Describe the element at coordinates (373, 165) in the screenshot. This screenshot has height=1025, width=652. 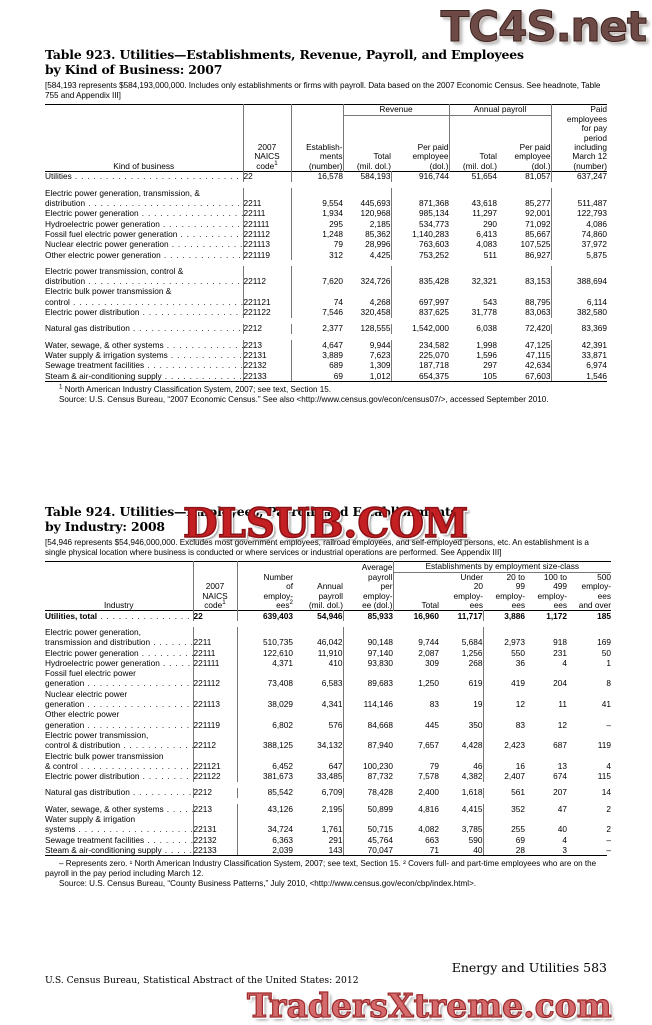
I see `rev-total-line2: (mil. dol.)` at that location.